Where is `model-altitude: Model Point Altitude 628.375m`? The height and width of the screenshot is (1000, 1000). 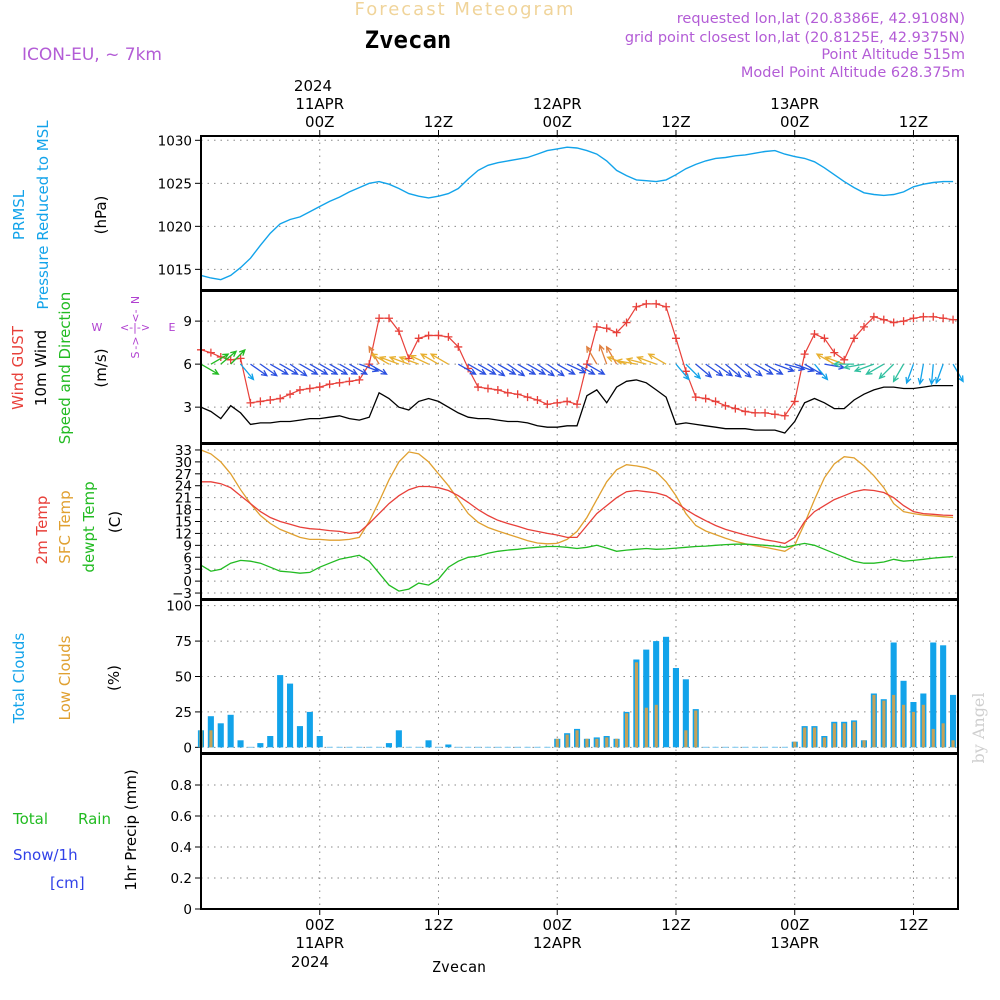
model-altitude: Model Point Altitude 628.375m is located at coordinates (853, 73).